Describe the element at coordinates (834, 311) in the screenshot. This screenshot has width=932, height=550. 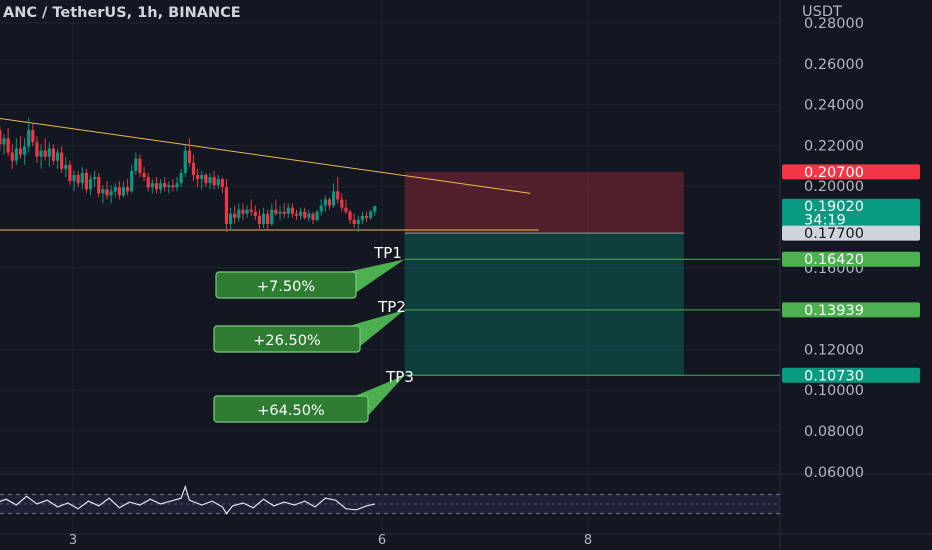
I see `price-tag-text: 0.13939` at that location.